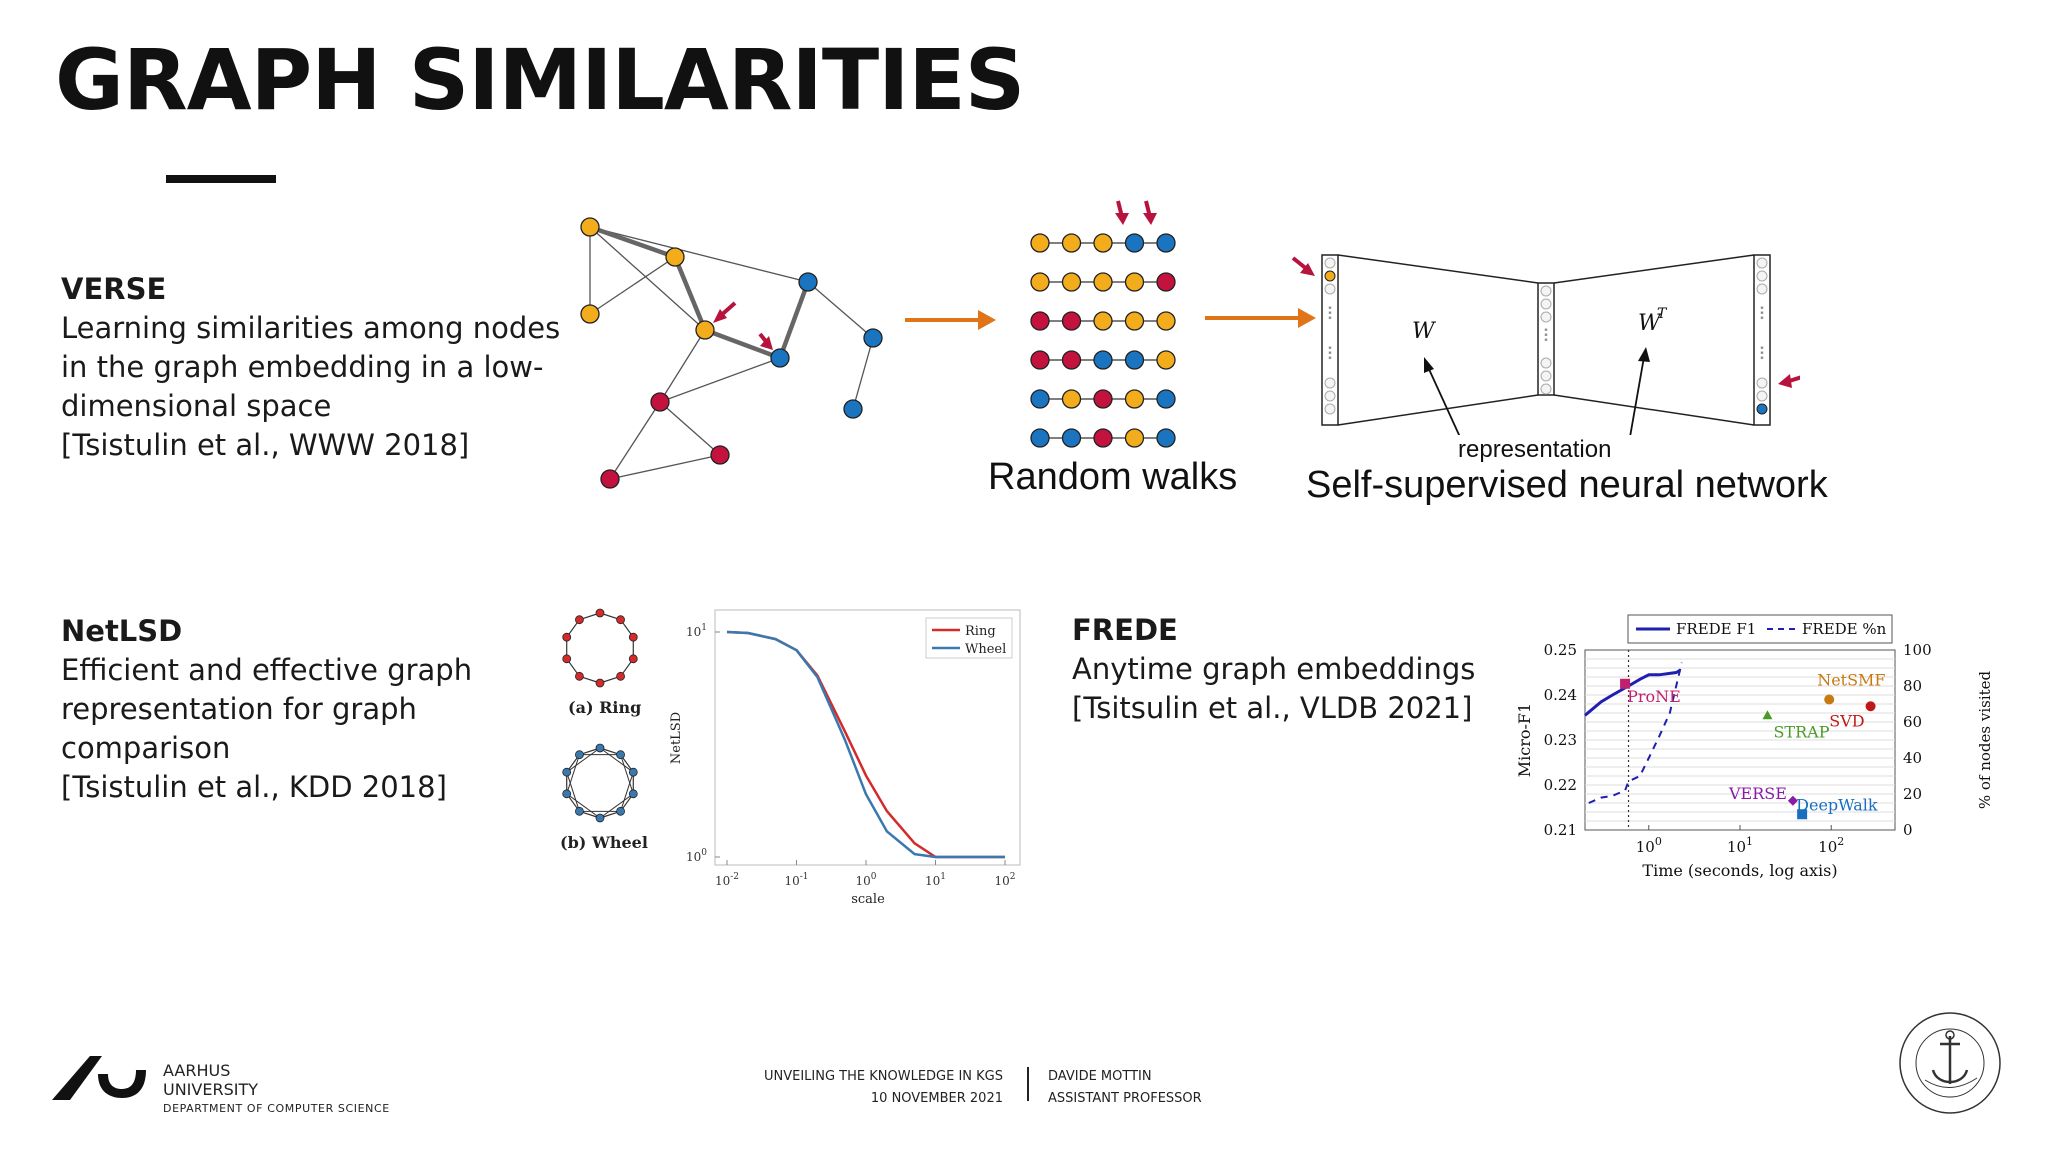 The height and width of the screenshot is (1152, 2048). What do you see at coordinates (1716, 629) in the screenshot?
I see `legend-frede-f1-label: FREDE F1` at bounding box center [1716, 629].